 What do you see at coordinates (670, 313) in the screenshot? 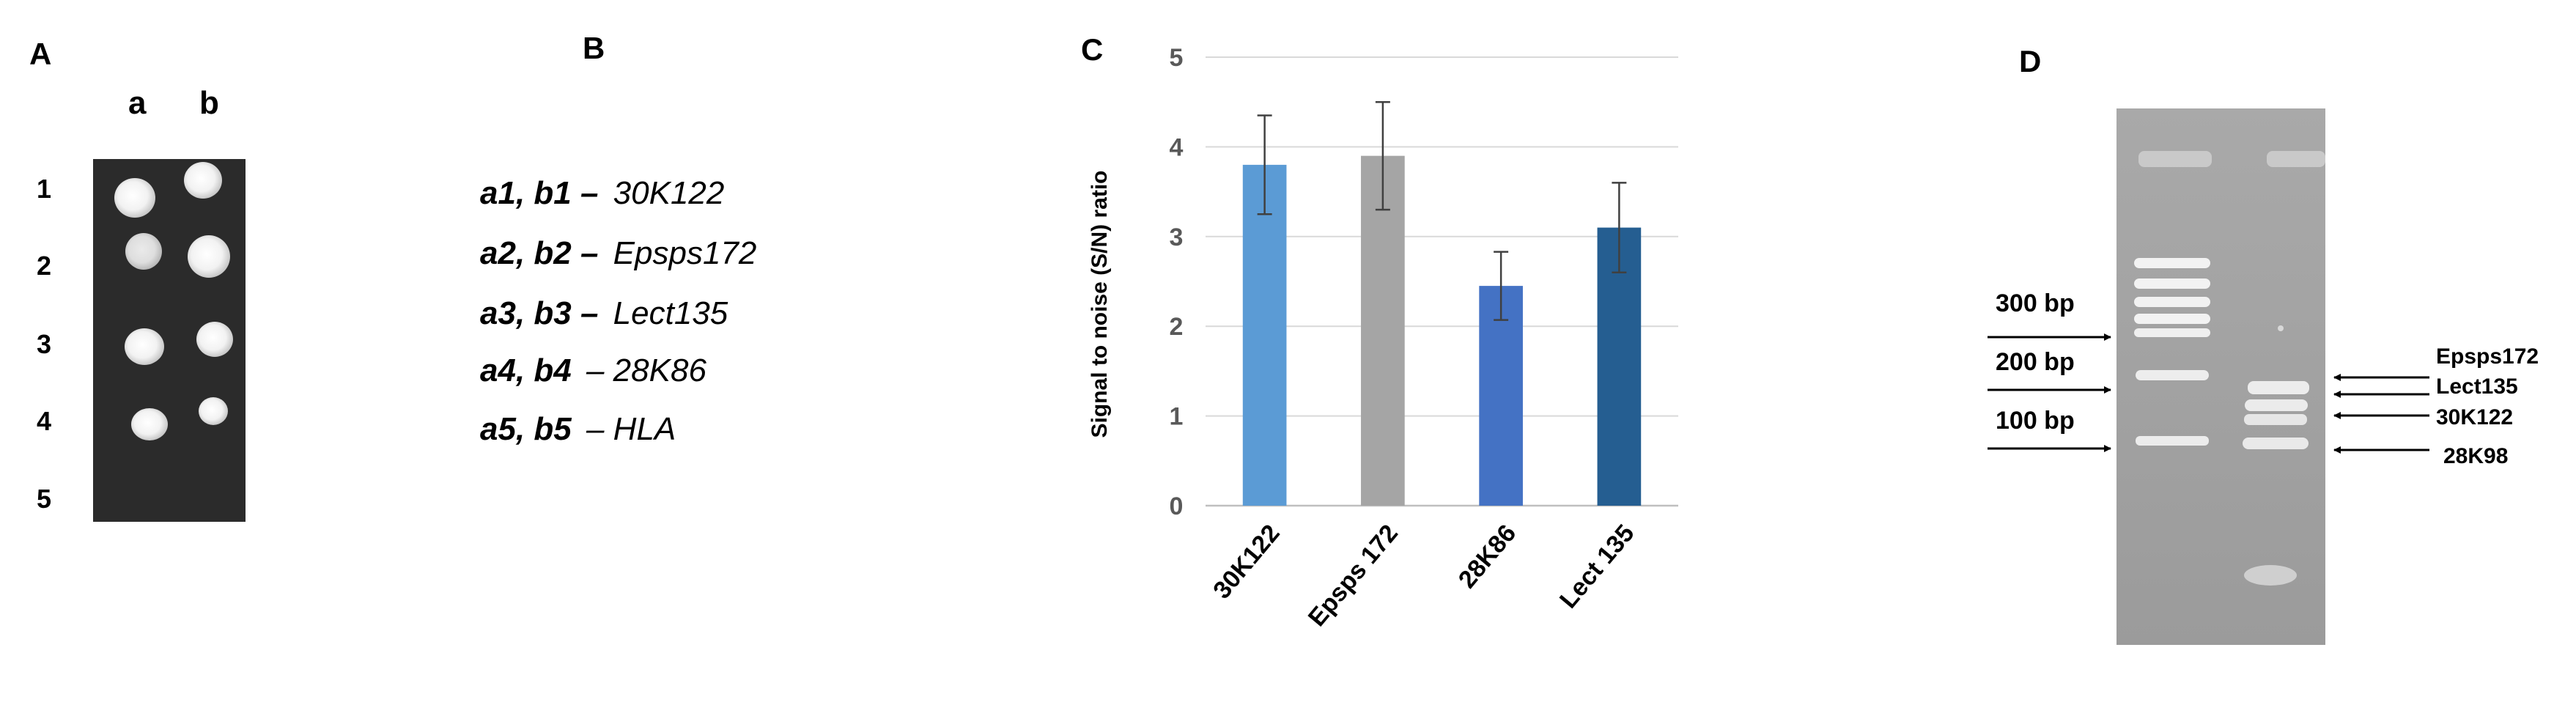
I see `legend-value-3: Lect135` at bounding box center [670, 313].